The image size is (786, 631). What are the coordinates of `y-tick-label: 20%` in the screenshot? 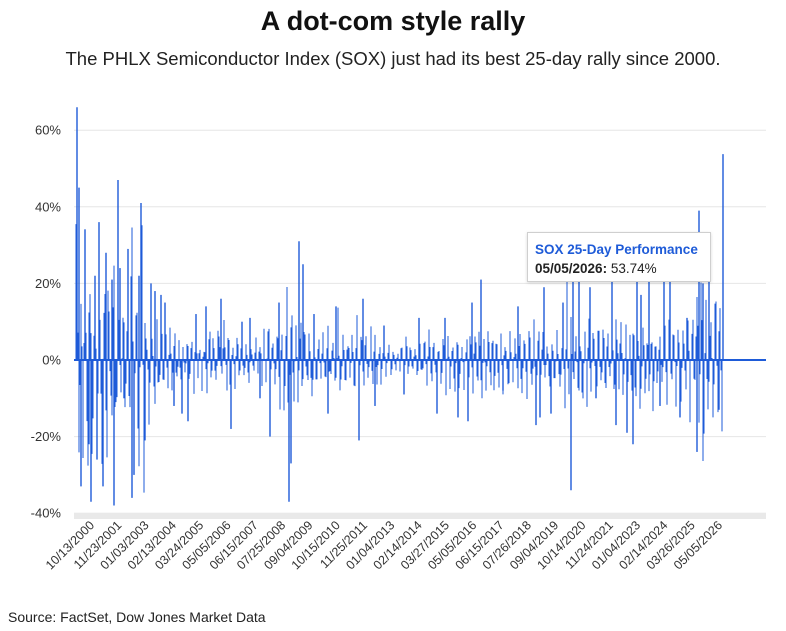 It's located at (48, 283).